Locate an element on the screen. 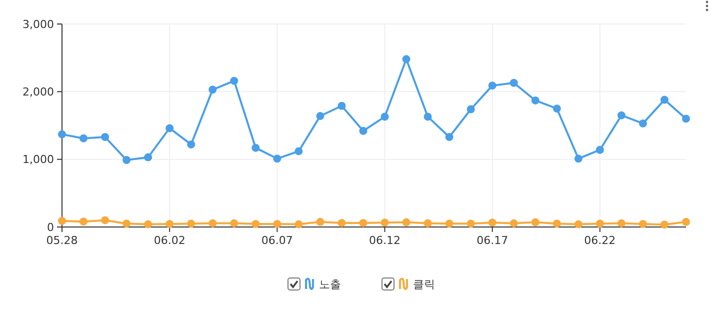 The width and height of the screenshot is (727, 325). x-tick-label: 06.07 is located at coordinates (277, 240).